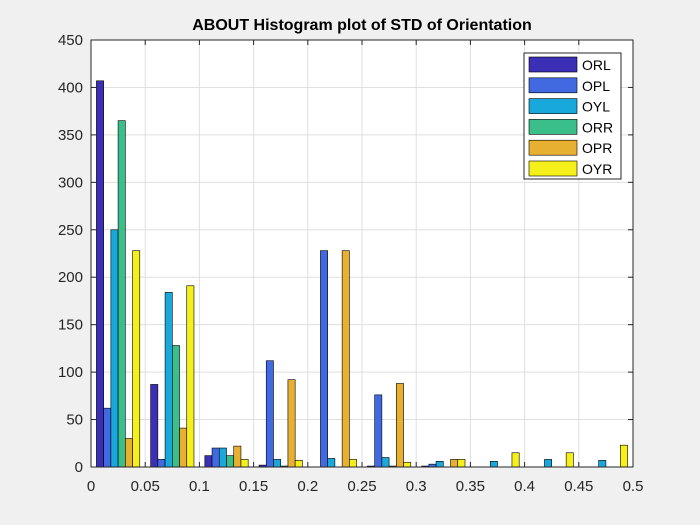 This screenshot has width=700, height=525. I want to click on legend-label-oyl: OYL, so click(596, 107).